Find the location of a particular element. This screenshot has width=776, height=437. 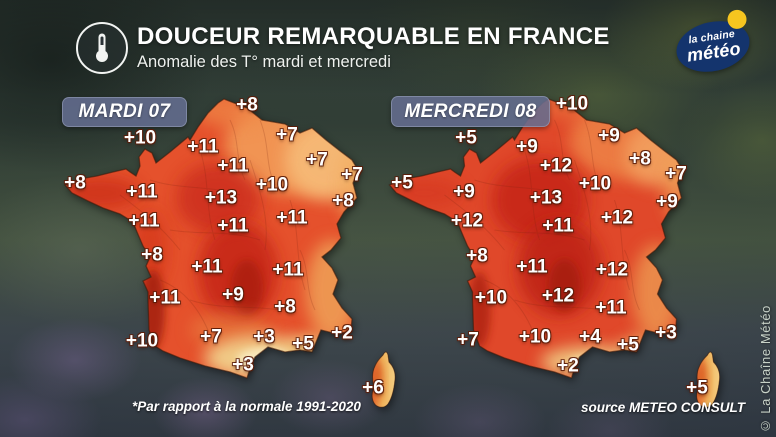

page-subtitle: Anomalie des T° mardi et mercredi is located at coordinates (264, 61).